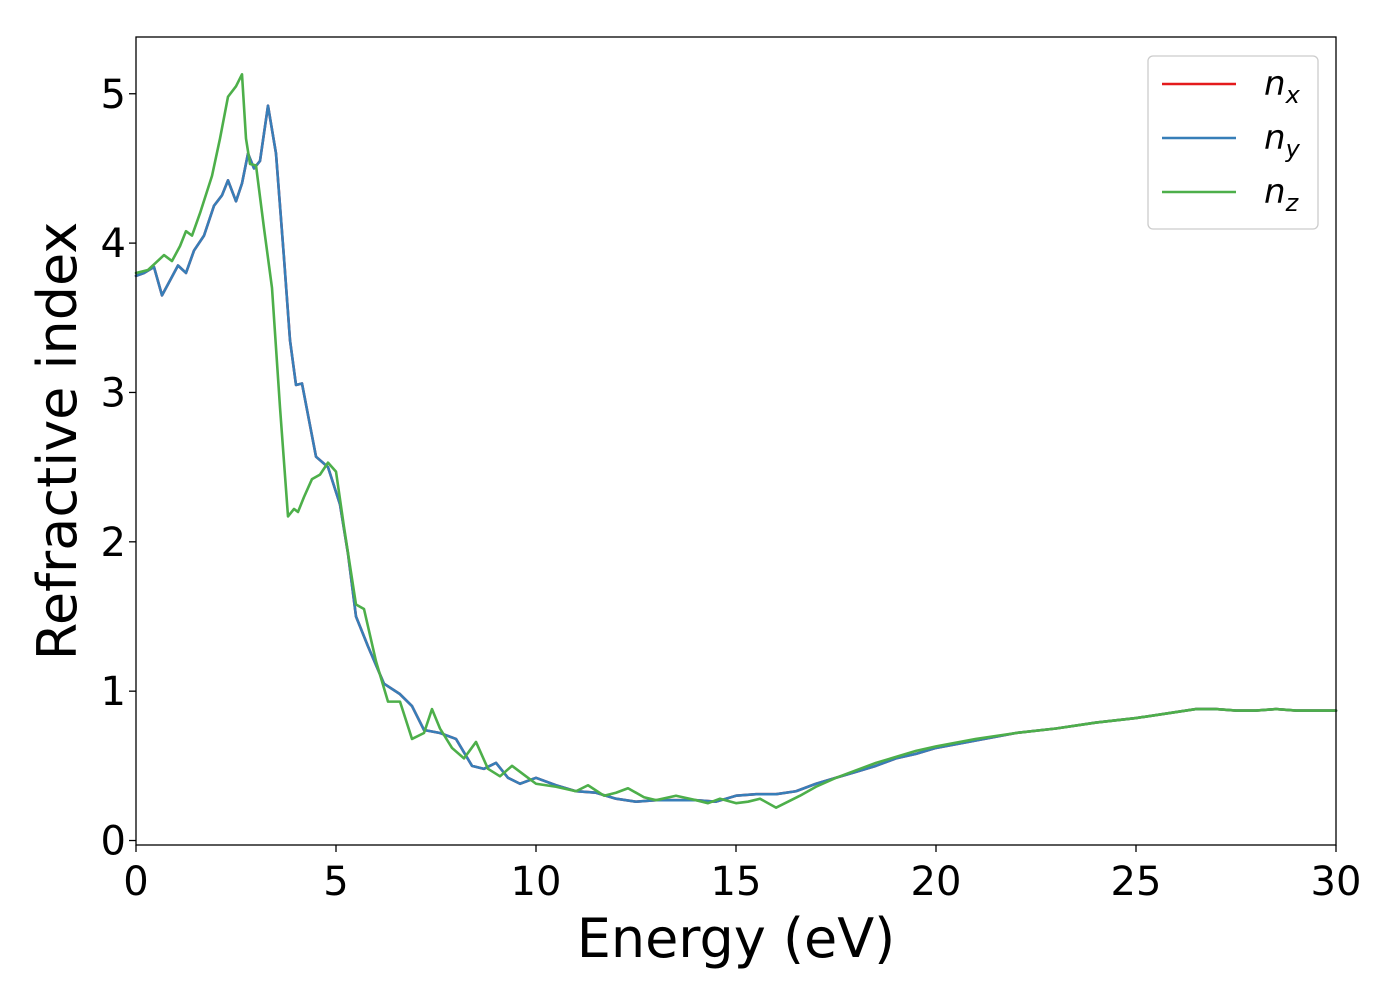  Describe the element at coordinates (536, 882) in the screenshot. I see `x-tick-label: 10` at that location.